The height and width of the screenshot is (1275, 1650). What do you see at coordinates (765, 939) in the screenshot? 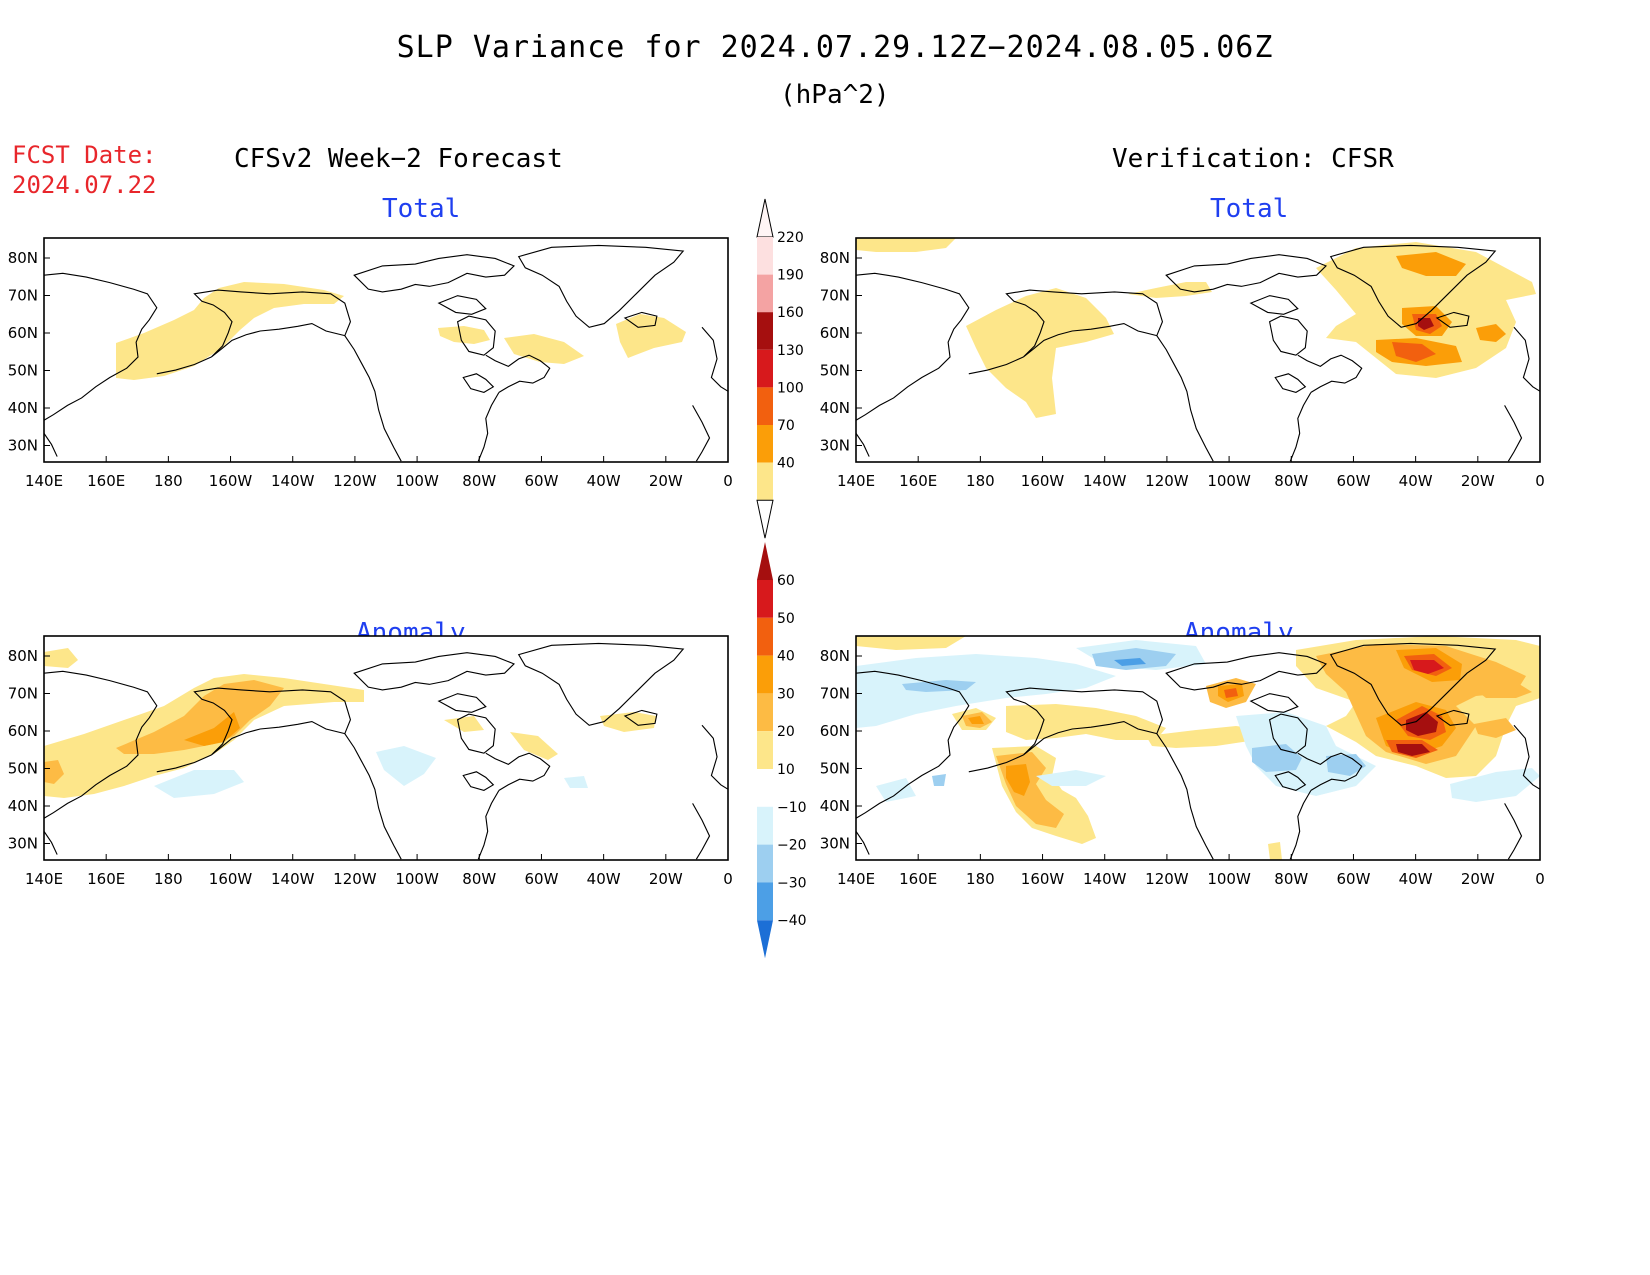
I see `colorbar-anom-bottom-arrow` at bounding box center [765, 939].